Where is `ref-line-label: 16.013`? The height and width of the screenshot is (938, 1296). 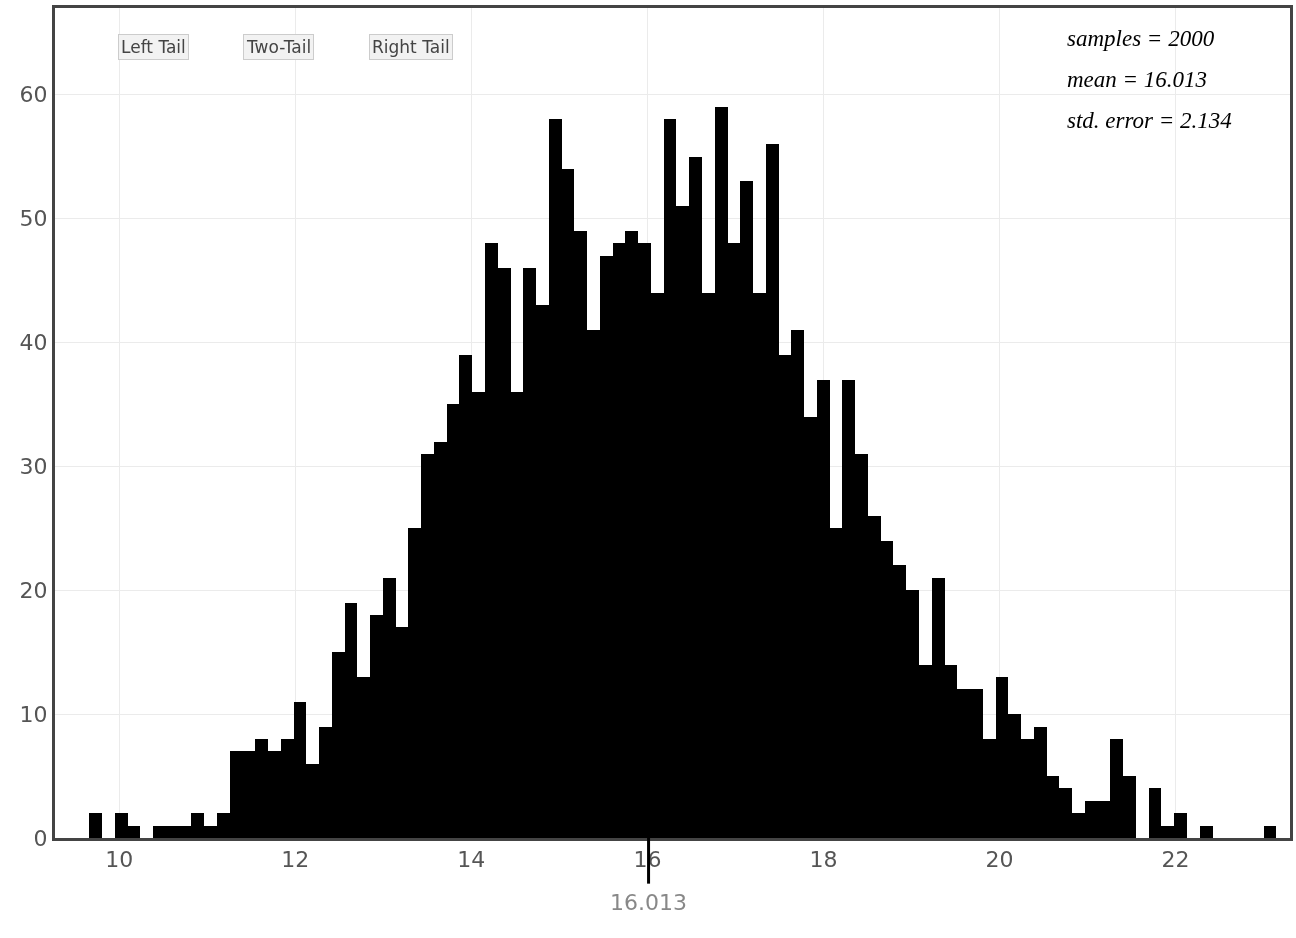 ref-line-label: 16.013 is located at coordinates (648, 902).